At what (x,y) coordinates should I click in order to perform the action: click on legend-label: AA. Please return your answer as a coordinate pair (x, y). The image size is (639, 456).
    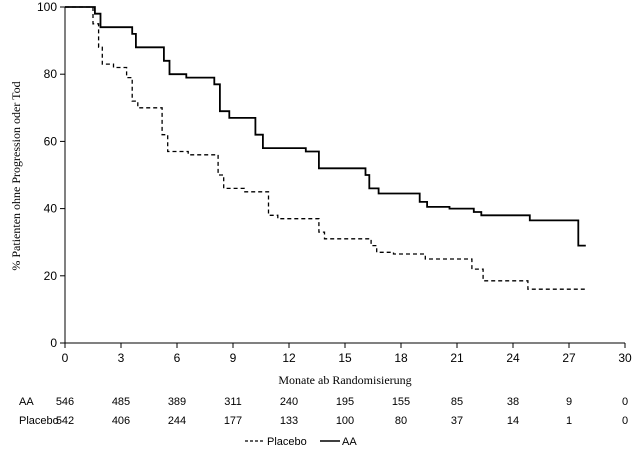
    Looking at the image, I should click on (349, 442).